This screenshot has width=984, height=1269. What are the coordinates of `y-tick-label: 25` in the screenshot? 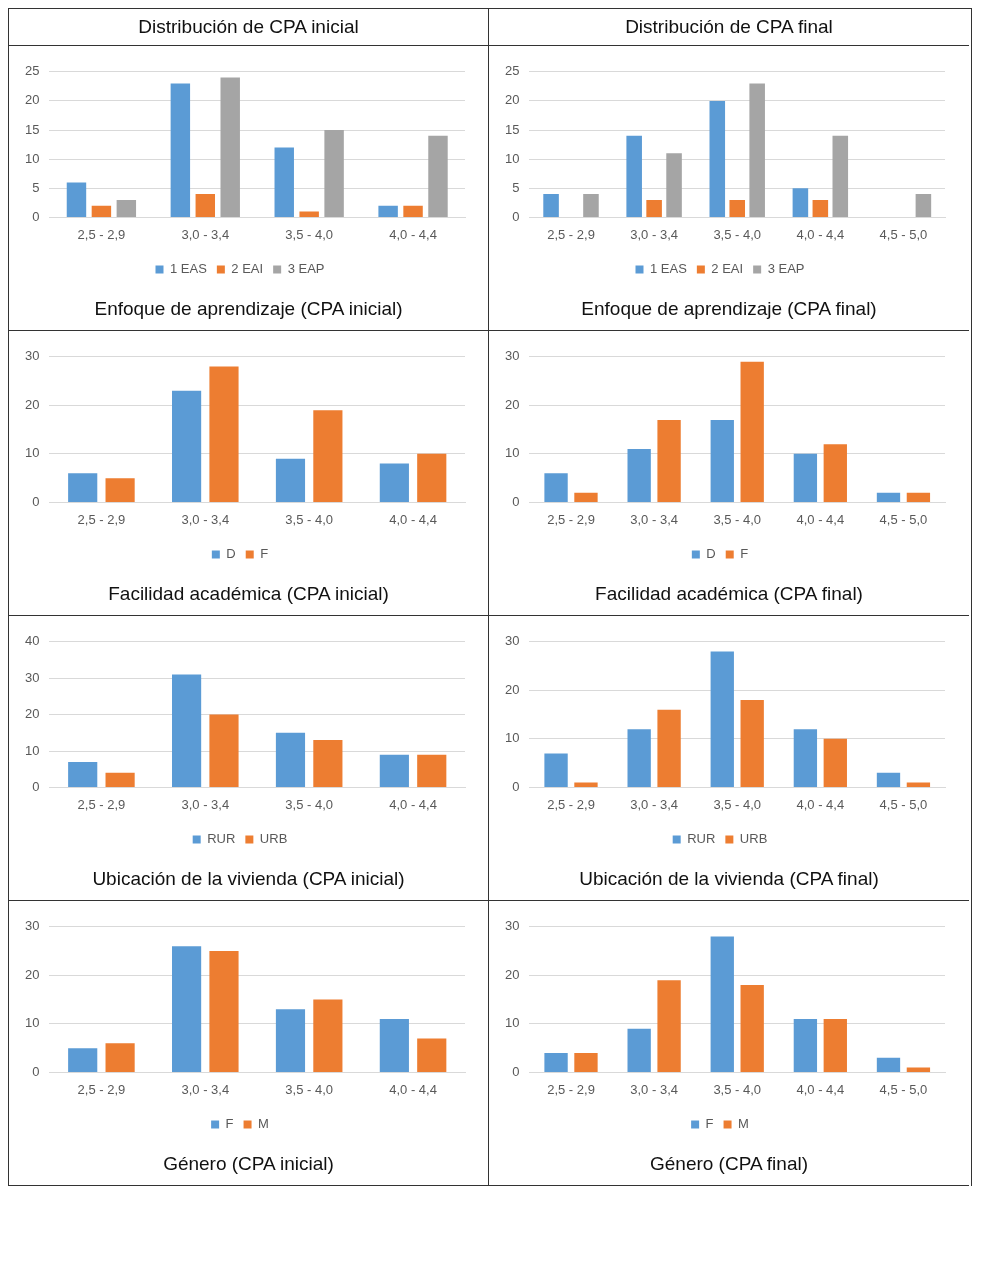 It's located at (32, 71).